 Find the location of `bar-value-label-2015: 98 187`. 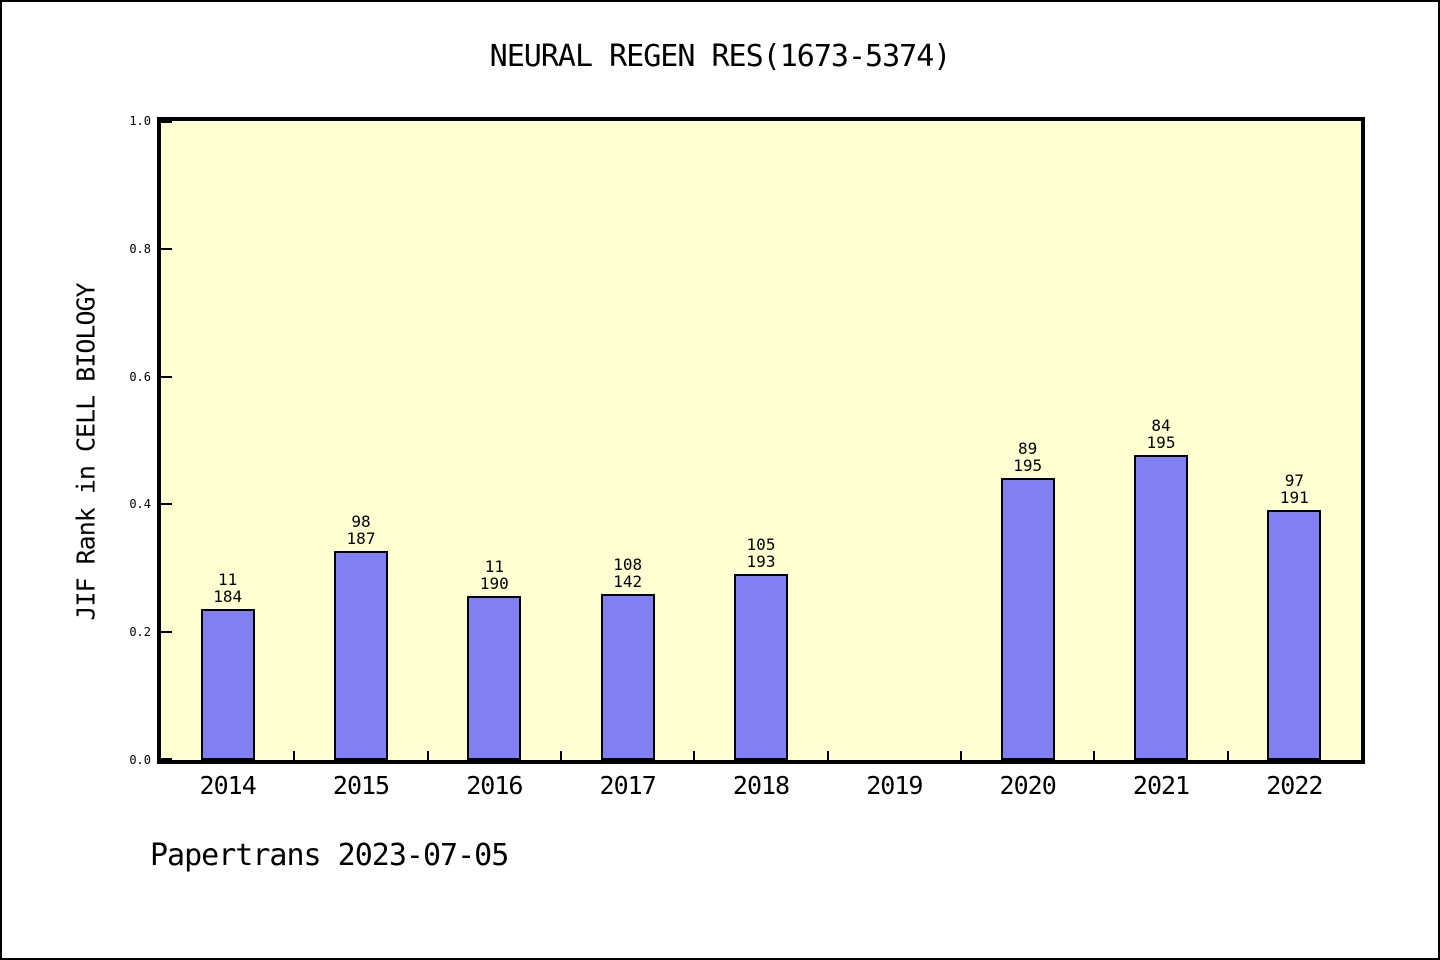

bar-value-label-2015: 98 187 is located at coordinates (361, 530).